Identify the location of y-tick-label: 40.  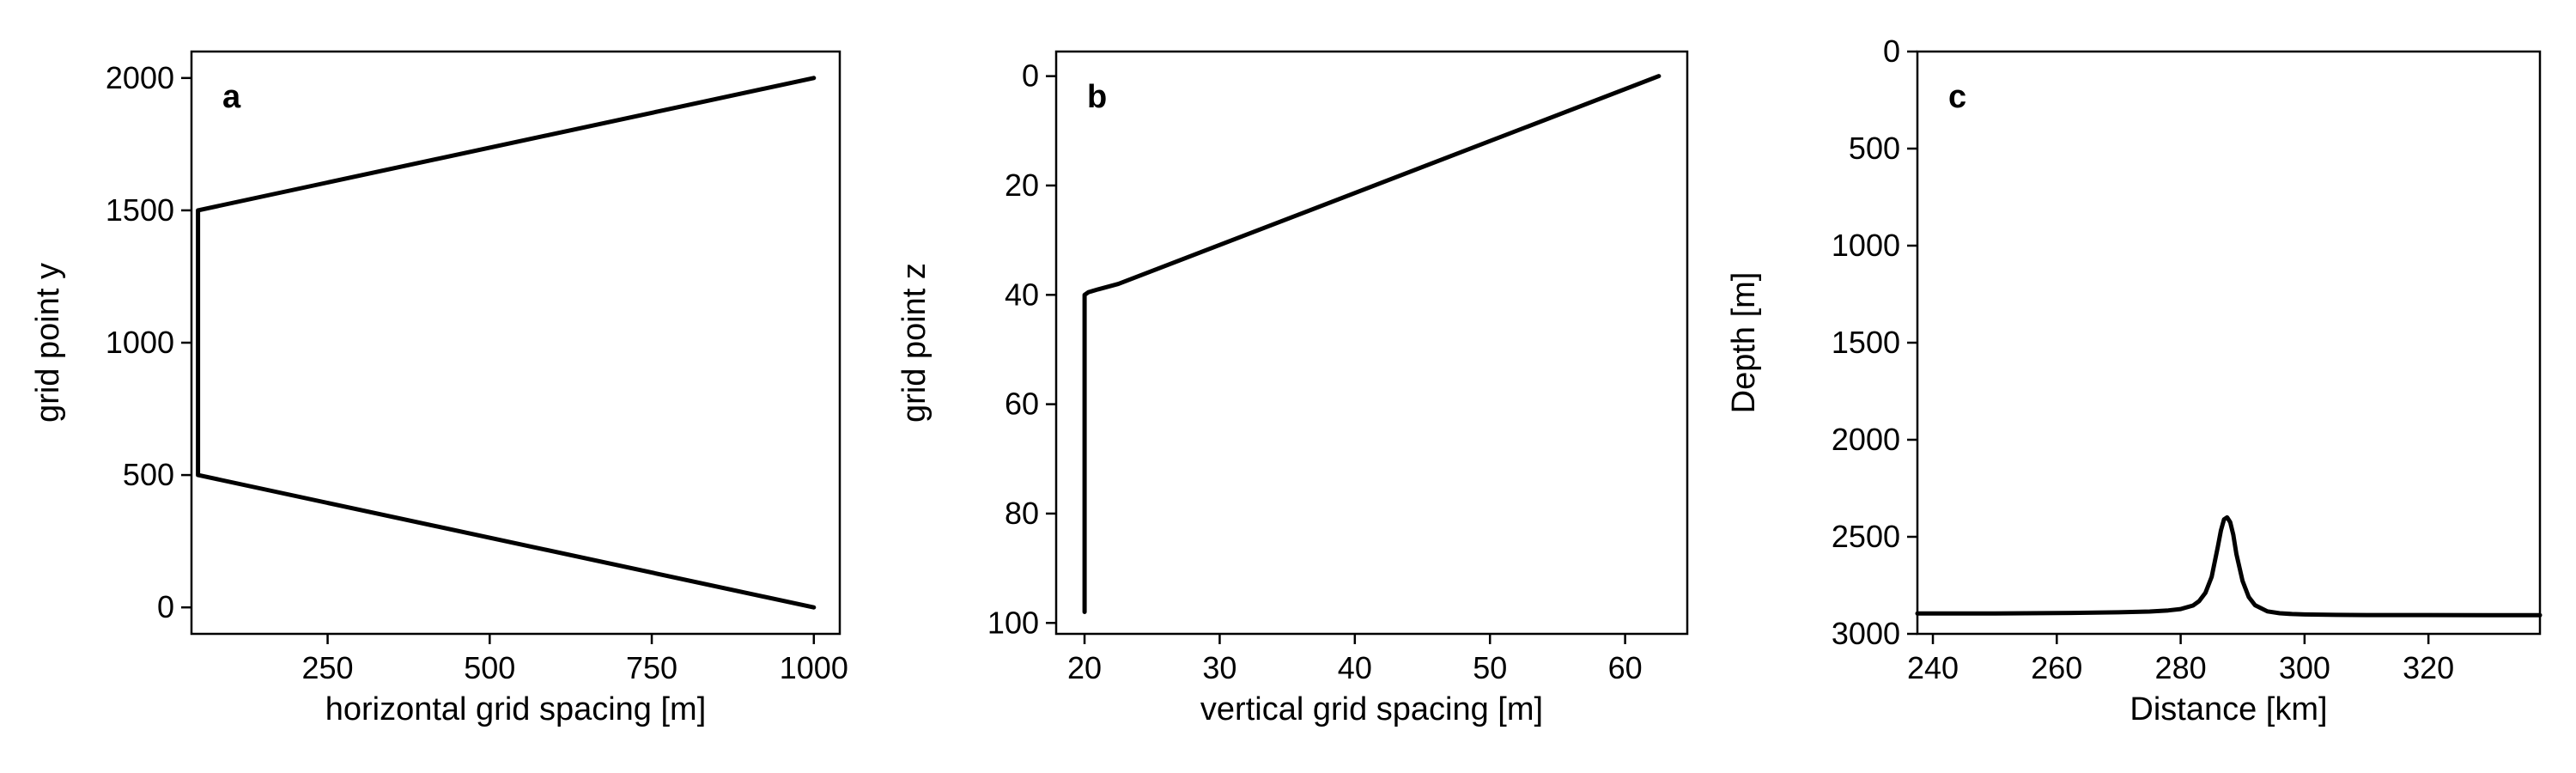
(1022, 294).